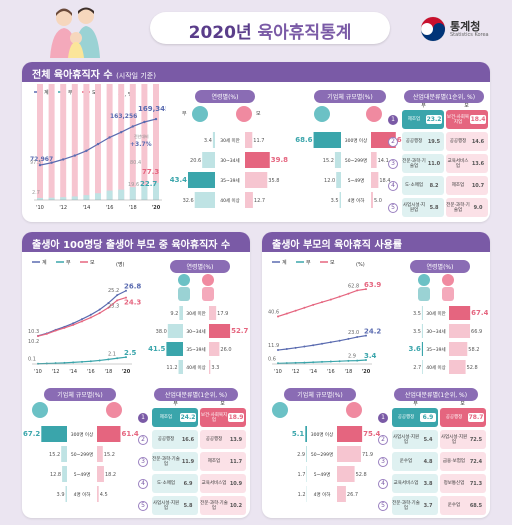 The height and width of the screenshot is (525, 512). Describe the element at coordinates (467, 119) in the screenshot. I see `mother-industry-cell: 보건·사회복지업 18.4` at that location.